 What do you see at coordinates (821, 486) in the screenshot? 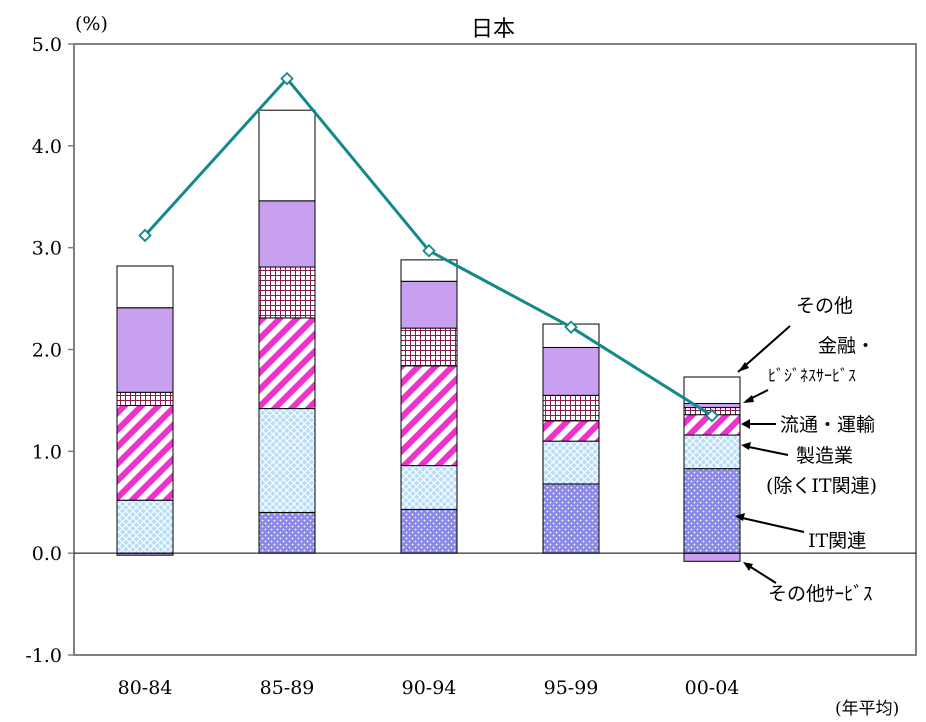
I see `annotation-manufacturing-2: (除くIT関連)` at bounding box center [821, 486].